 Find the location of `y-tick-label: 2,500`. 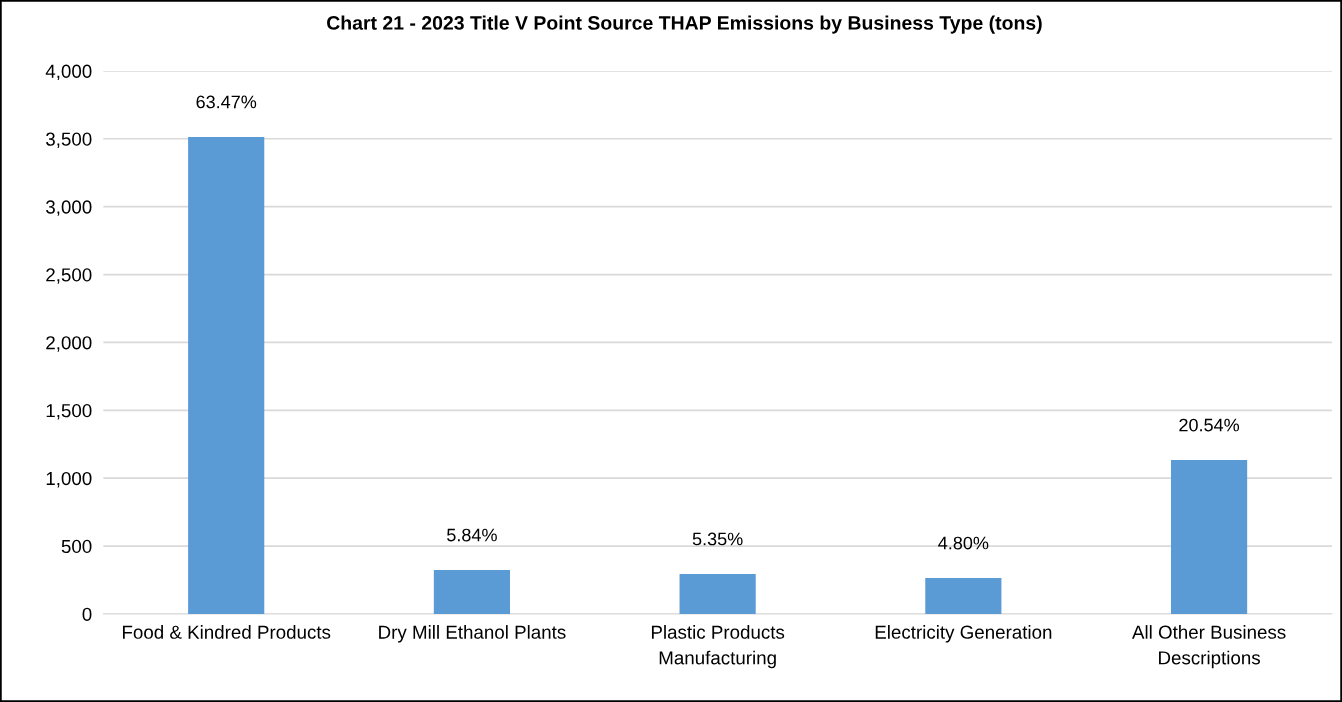

y-tick-label: 2,500 is located at coordinates (69, 276).